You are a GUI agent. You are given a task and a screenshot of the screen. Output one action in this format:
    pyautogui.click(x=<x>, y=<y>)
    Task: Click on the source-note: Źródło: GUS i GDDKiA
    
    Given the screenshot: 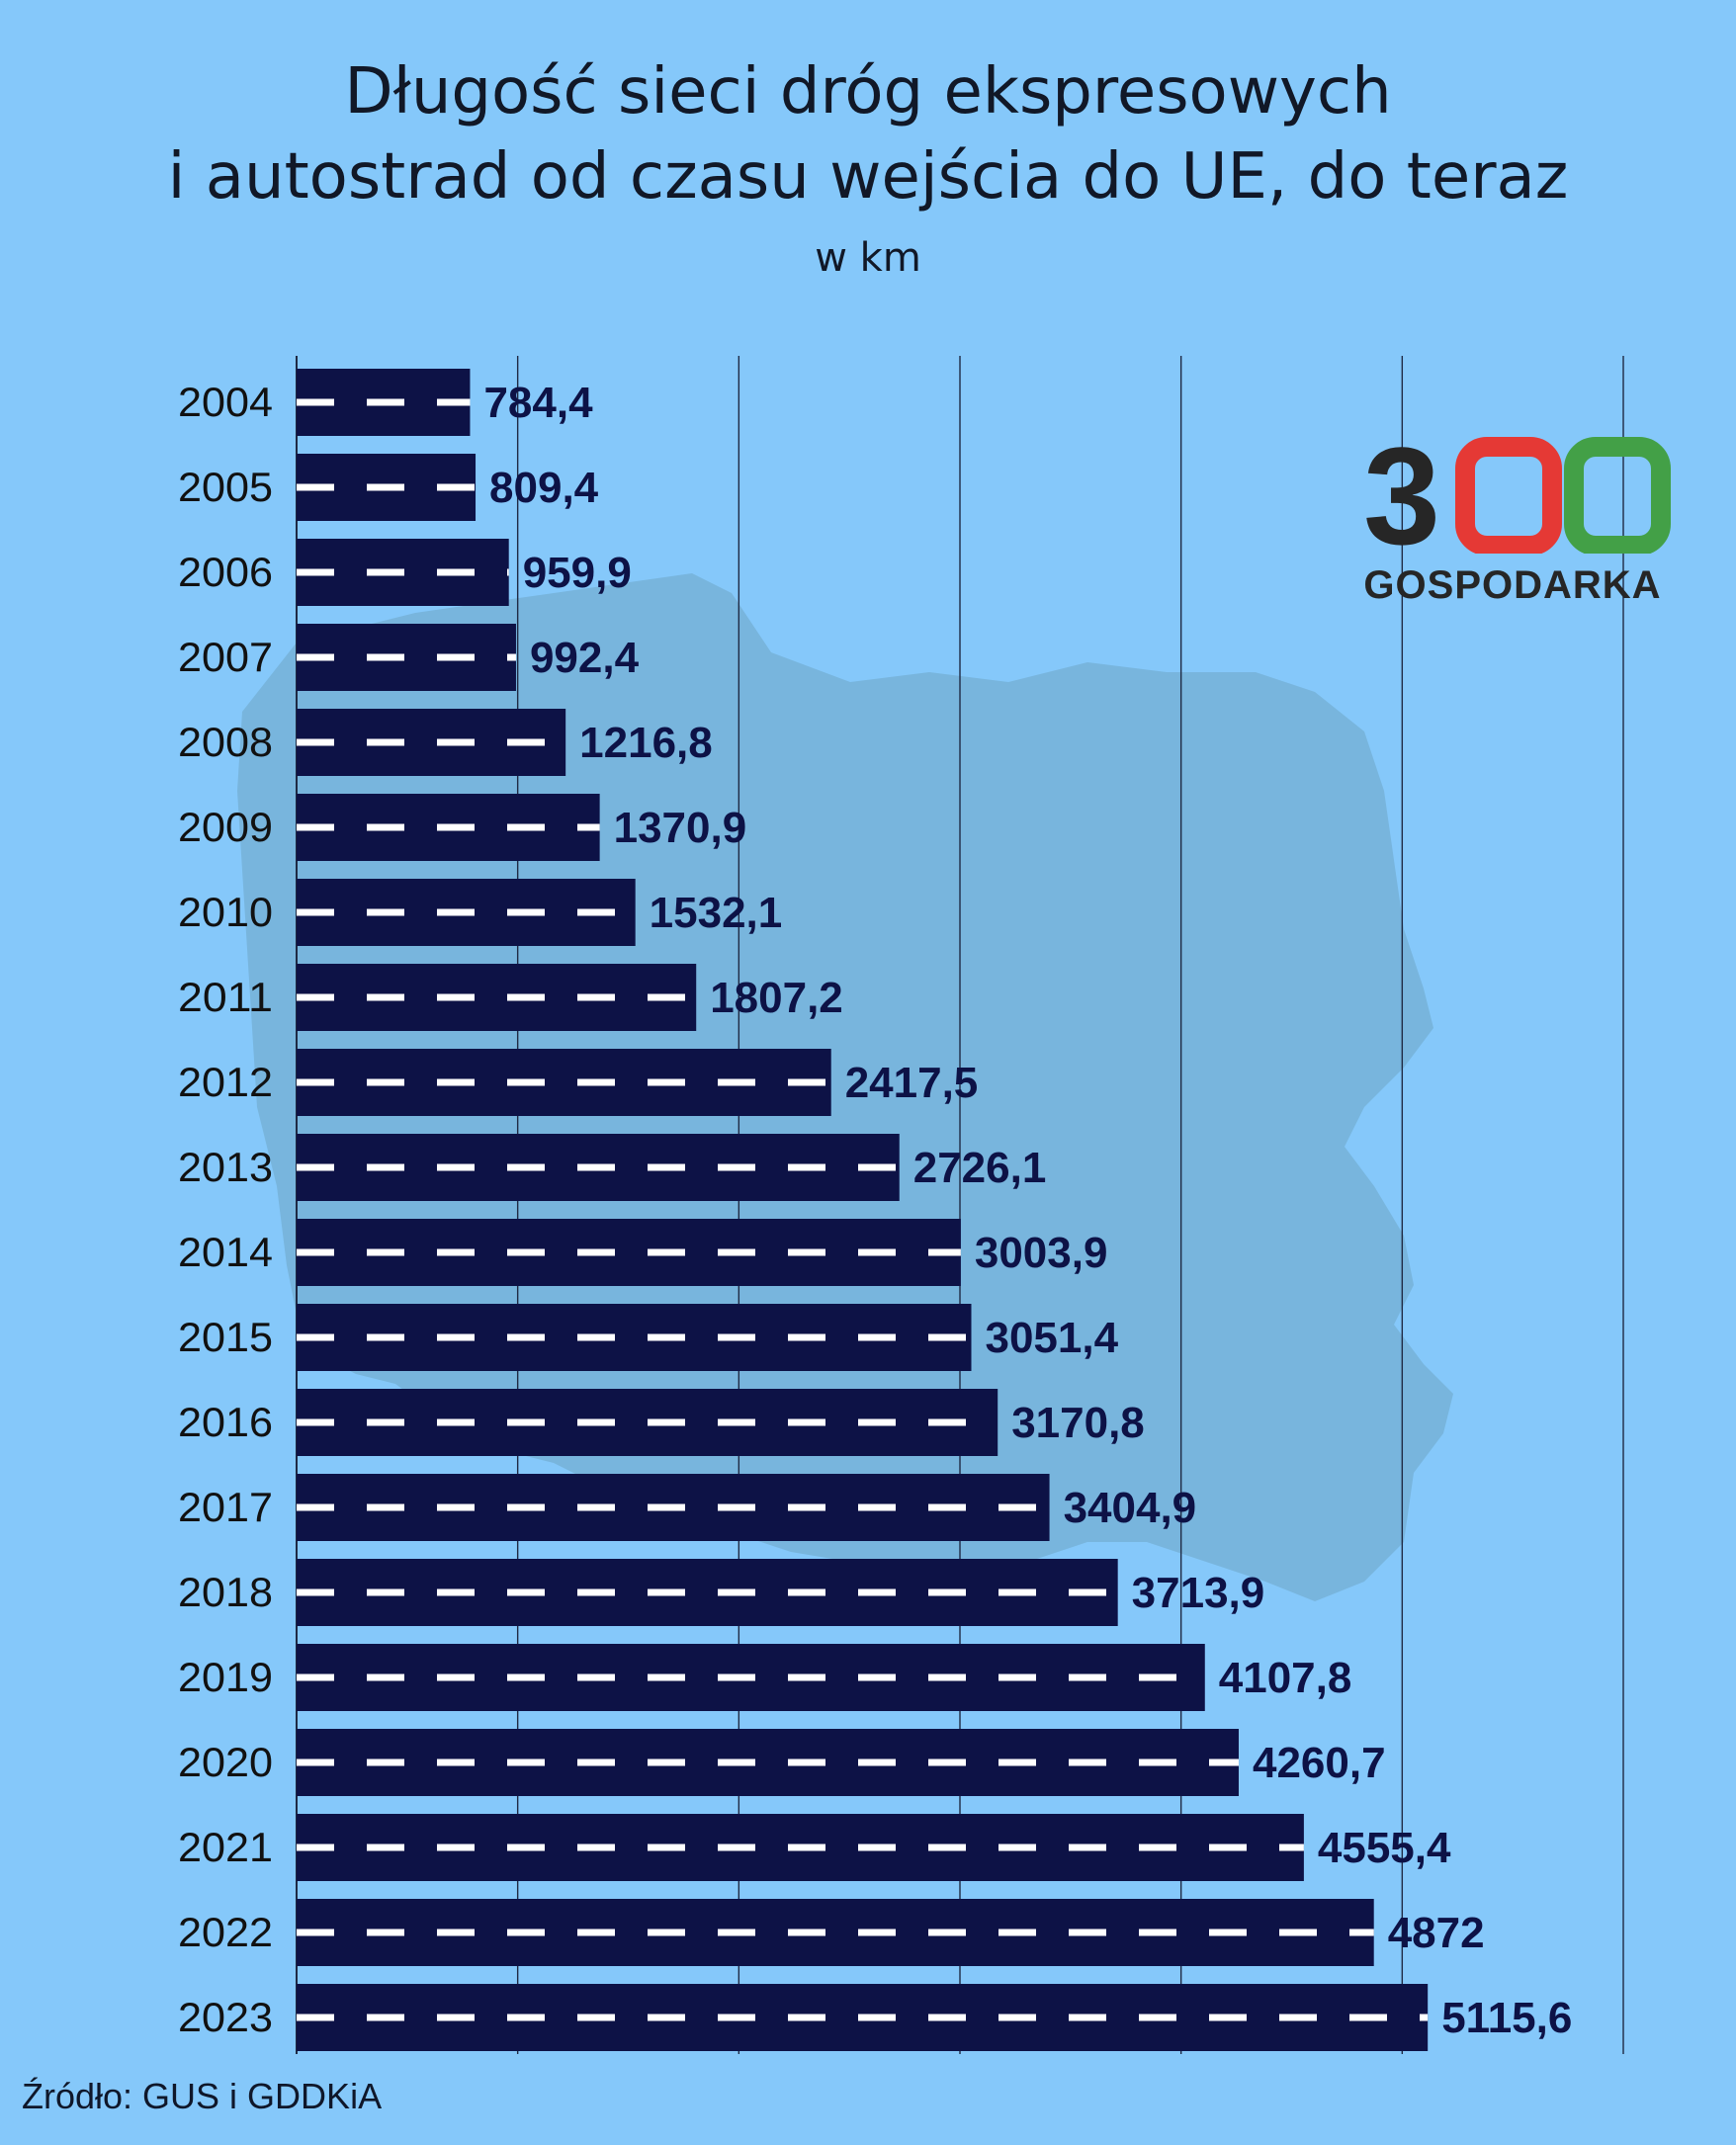 What is the action you would take?
    pyautogui.click(x=202, y=2096)
    